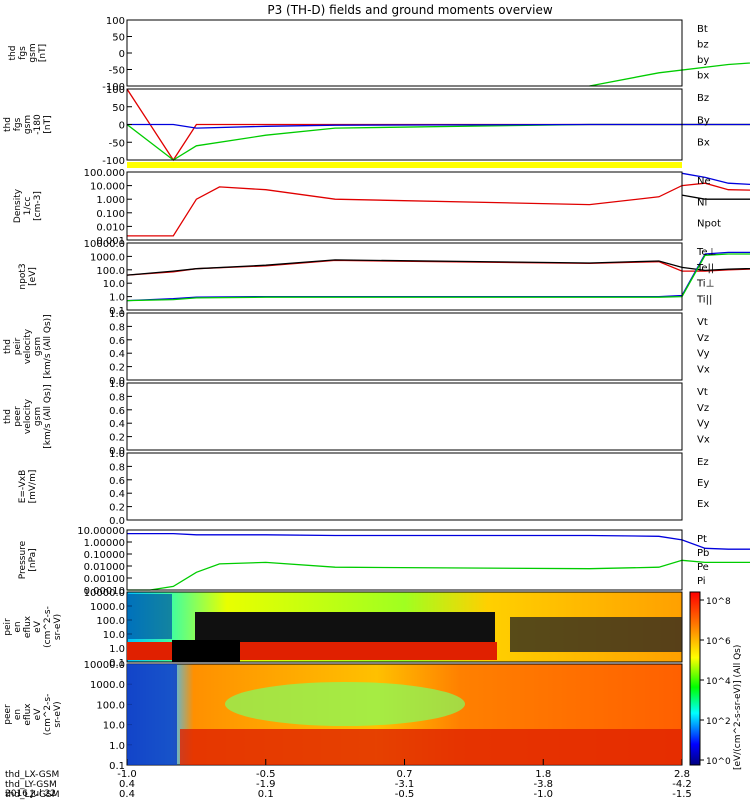  Describe the element at coordinates (117, 341) in the screenshot. I see `ytick-label-veli: 0.6` at that location.